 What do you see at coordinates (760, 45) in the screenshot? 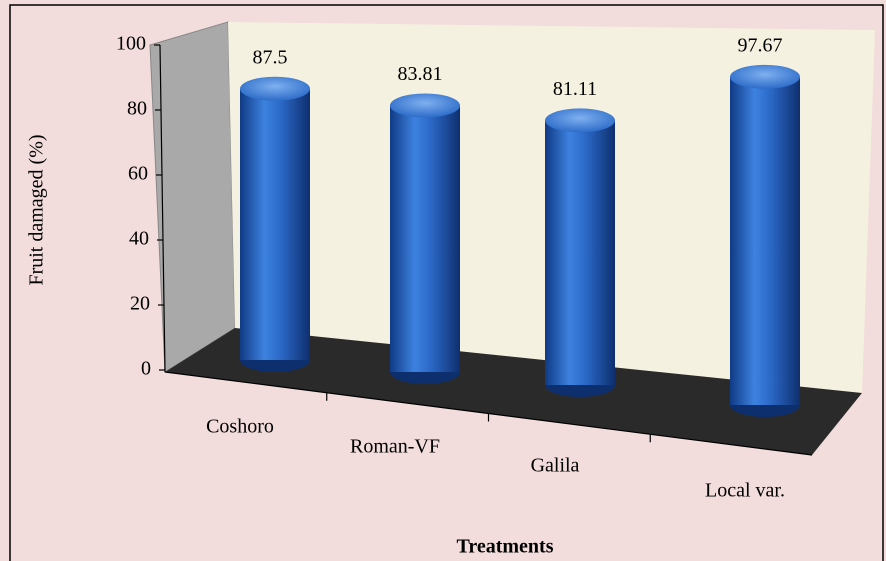
I see `data-label: 97.67` at bounding box center [760, 45].